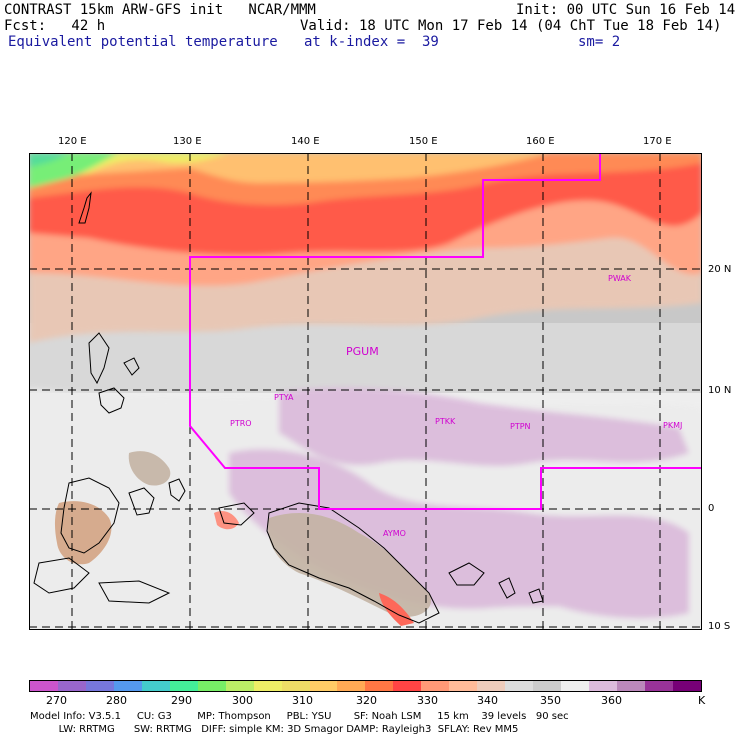 The width and height of the screenshot is (740, 740). Describe the element at coordinates (362, 351) in the screenshot. I see `station-pgum: PGUM` at that location.